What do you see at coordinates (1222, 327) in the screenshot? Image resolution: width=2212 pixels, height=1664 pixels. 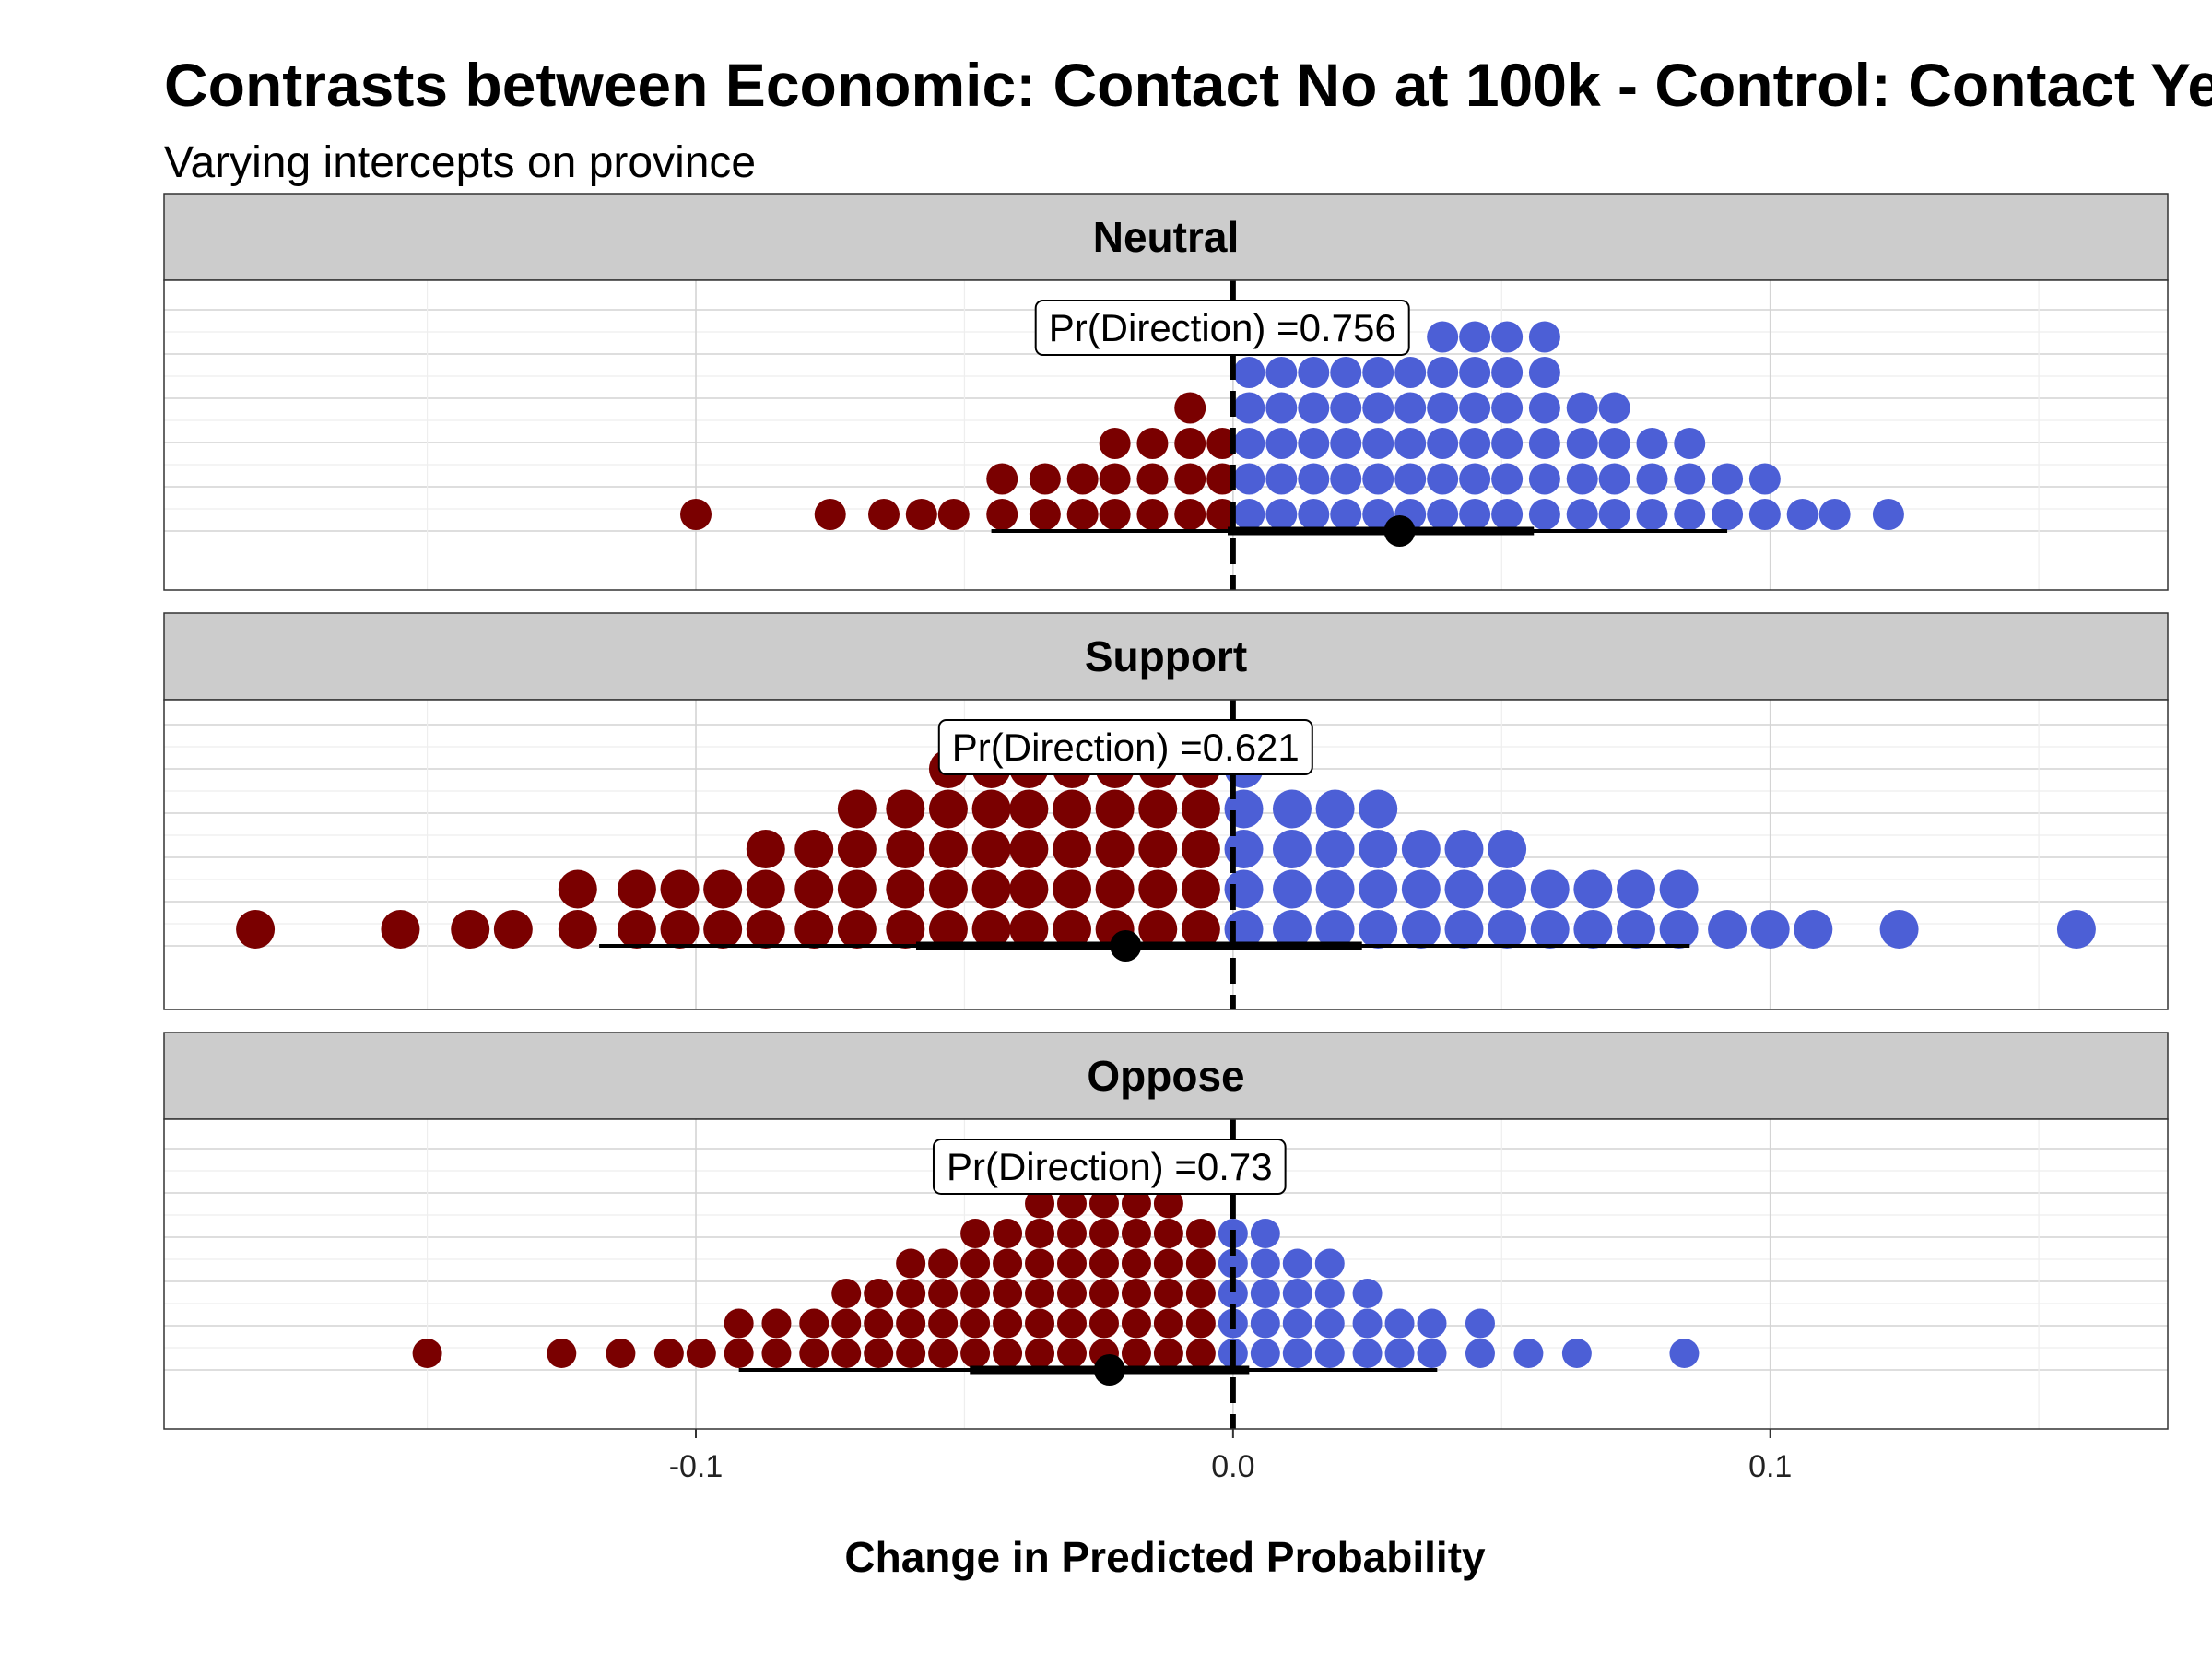 I see `pd-label-text: Pr(Direction) =0.756` at bounding box center [1222, 327].